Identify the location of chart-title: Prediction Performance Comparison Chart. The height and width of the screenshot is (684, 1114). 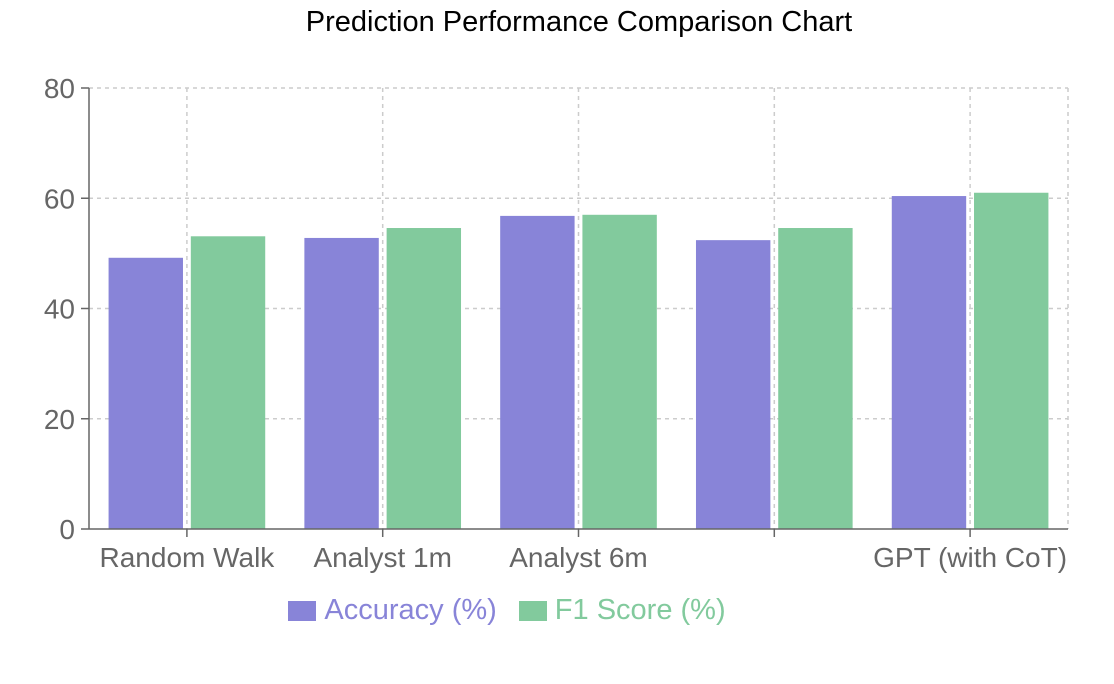
(579, 22).